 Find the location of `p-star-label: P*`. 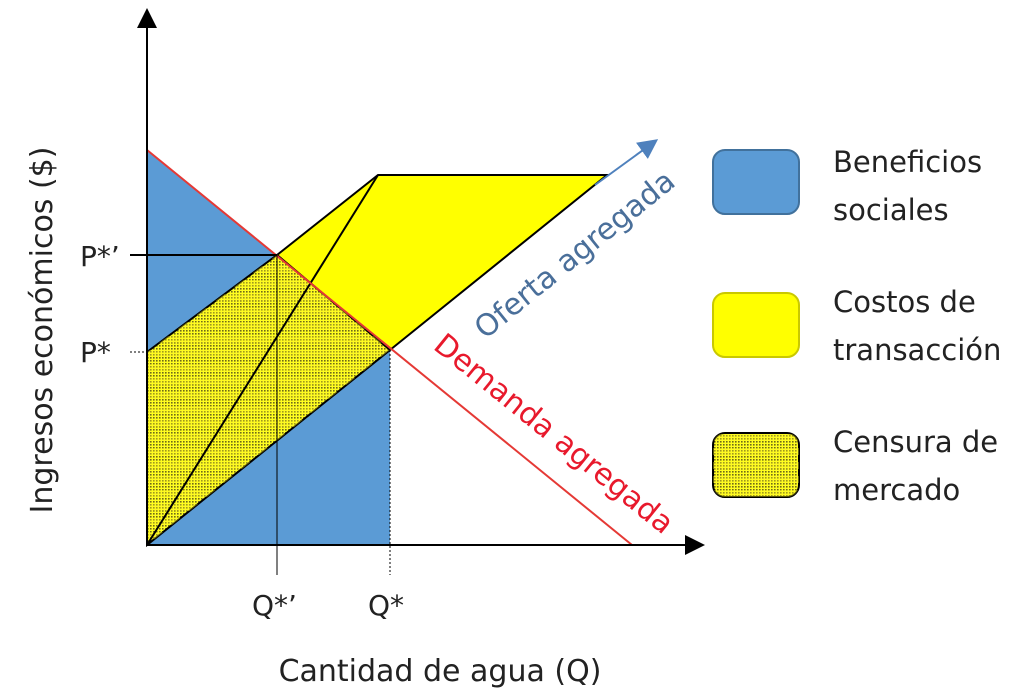

p-star-label: P* is located at coordinates (95, 352).